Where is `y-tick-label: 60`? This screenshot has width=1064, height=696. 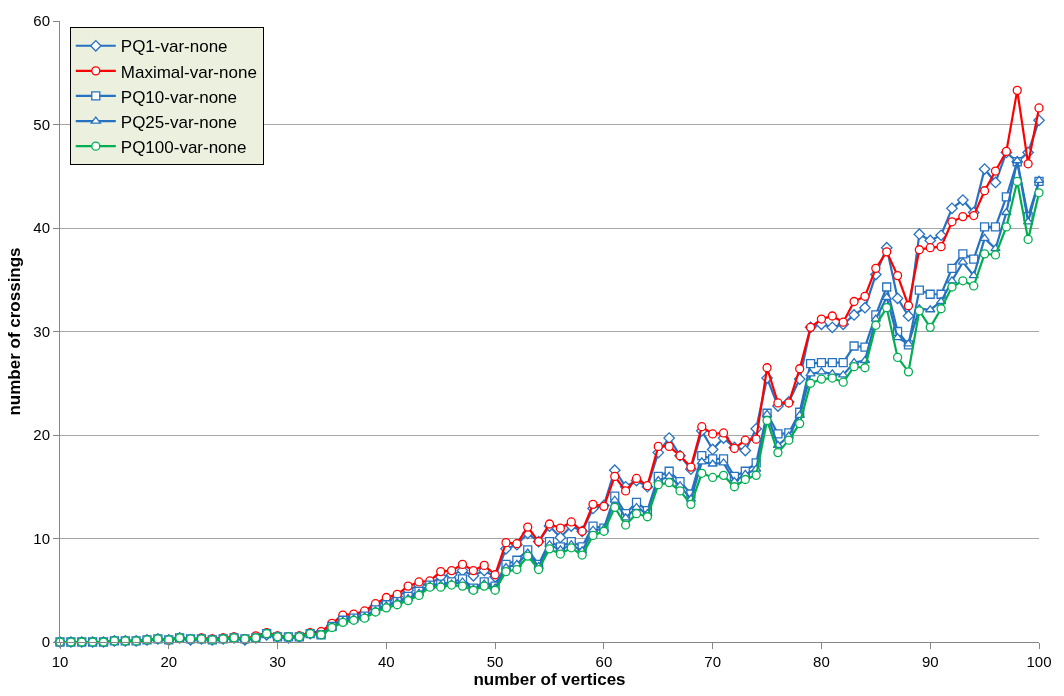 y-tick-label: 60 is located at coordinates (41, 21).